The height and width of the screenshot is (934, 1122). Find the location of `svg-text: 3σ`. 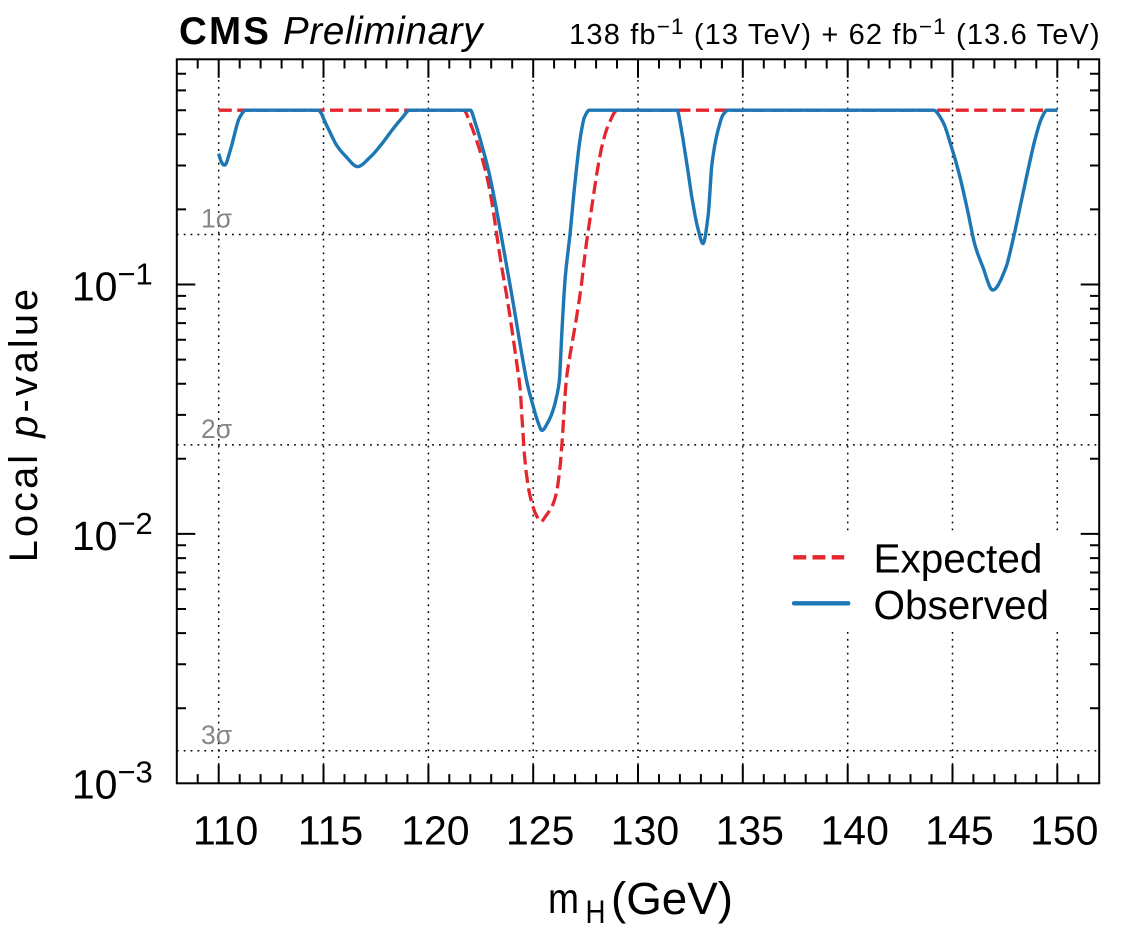

svg-text: 3σ is located at coordinates (216, 735).